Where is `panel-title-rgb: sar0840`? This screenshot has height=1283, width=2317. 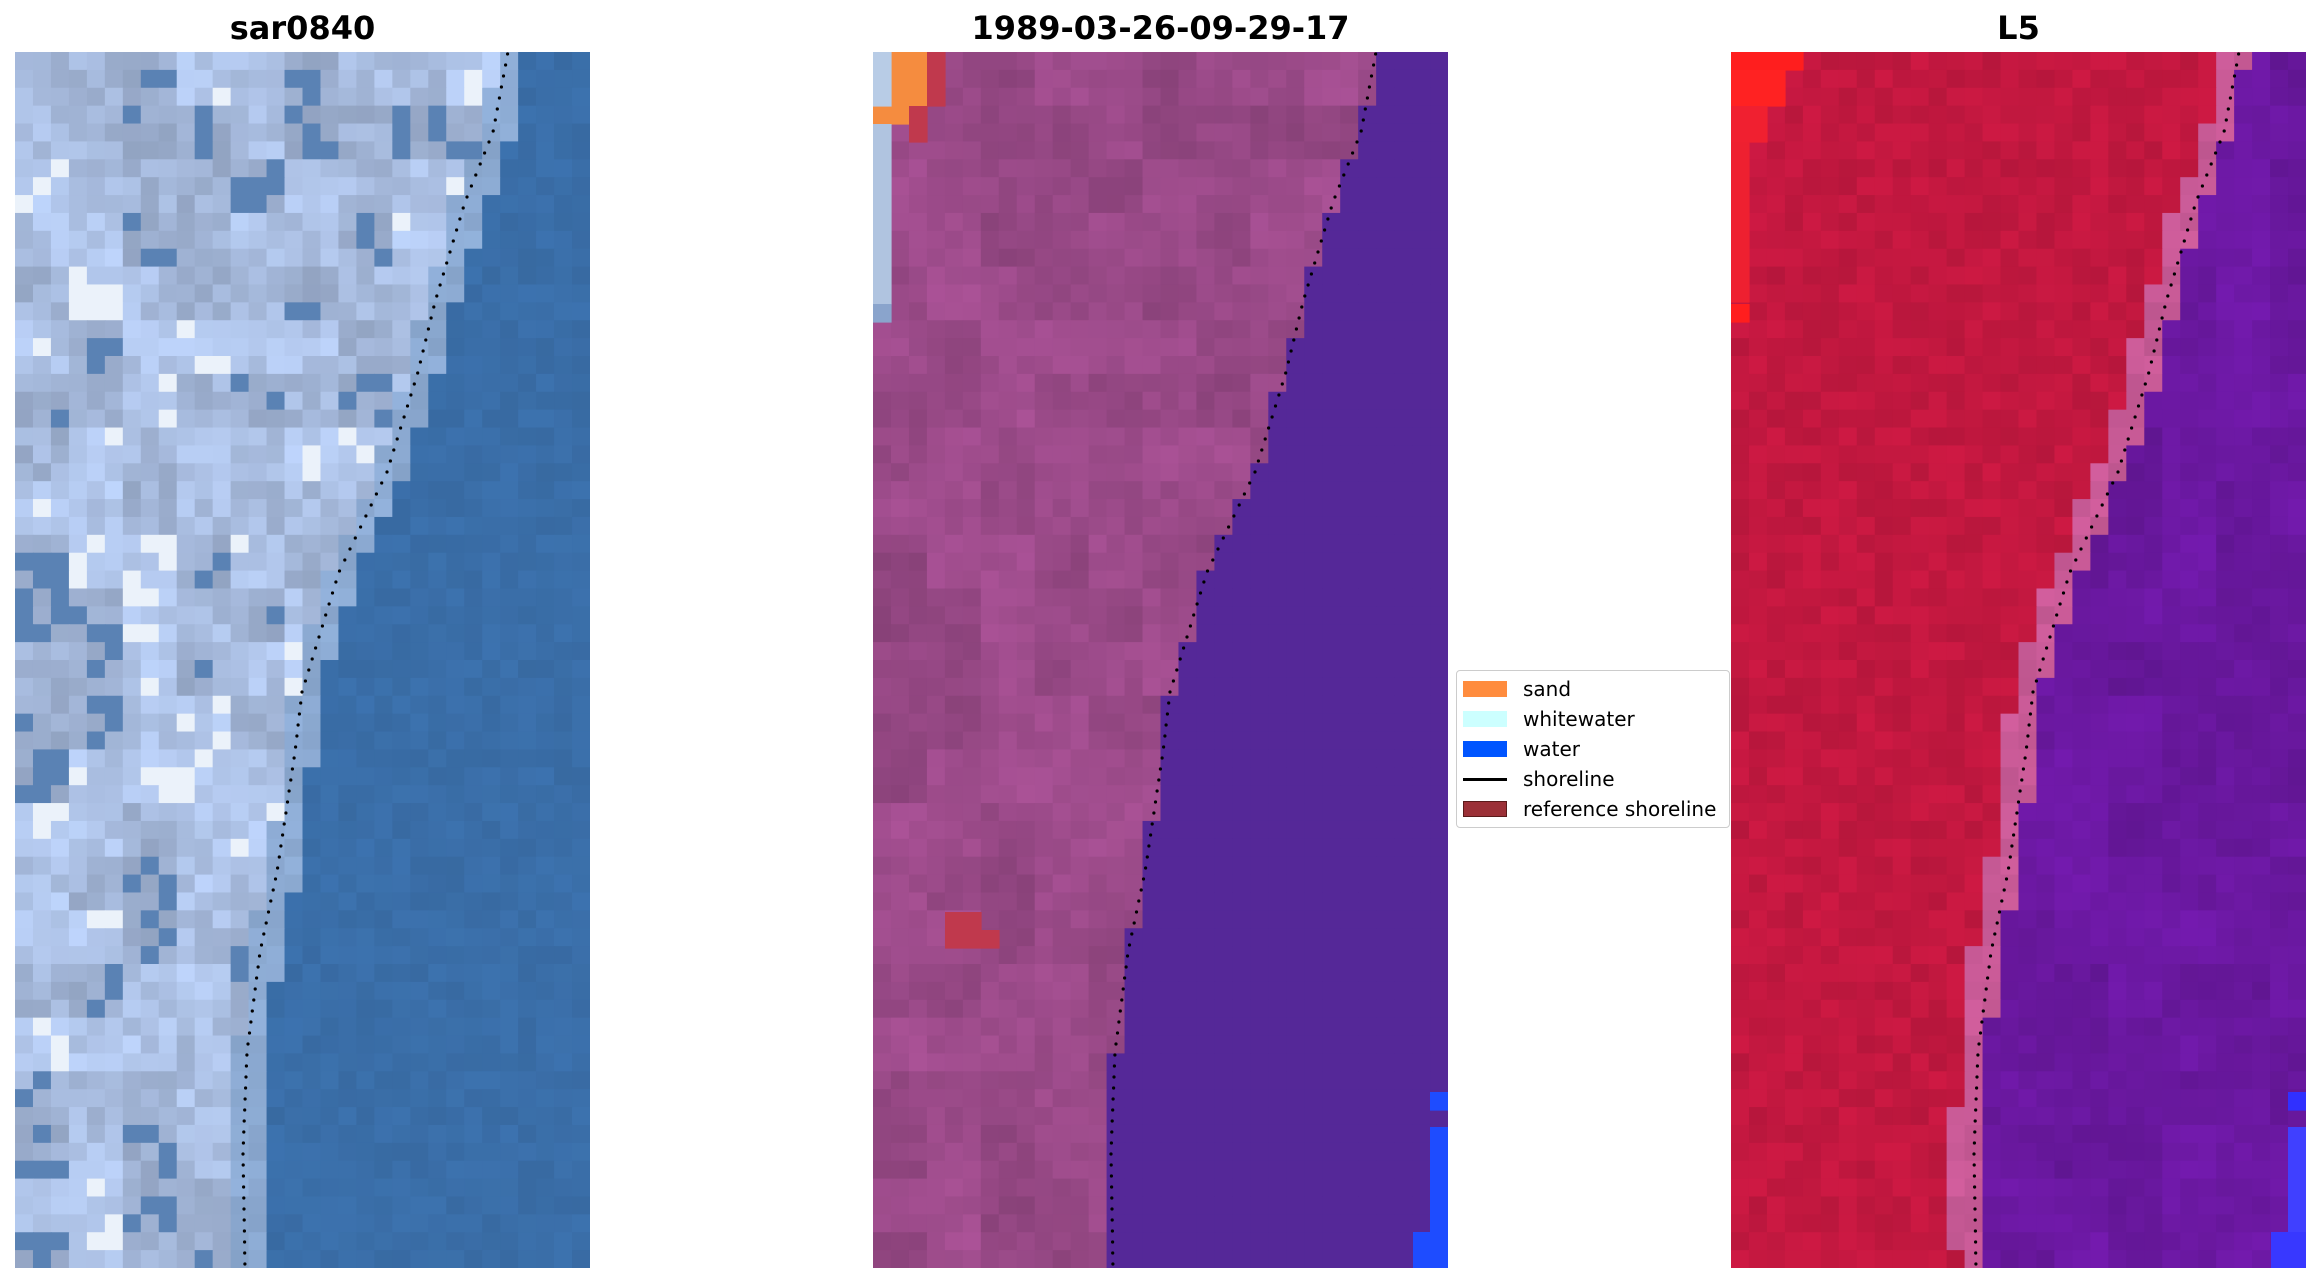
panel-title-rgb: sar0840 is located at coordinates (302, 28).